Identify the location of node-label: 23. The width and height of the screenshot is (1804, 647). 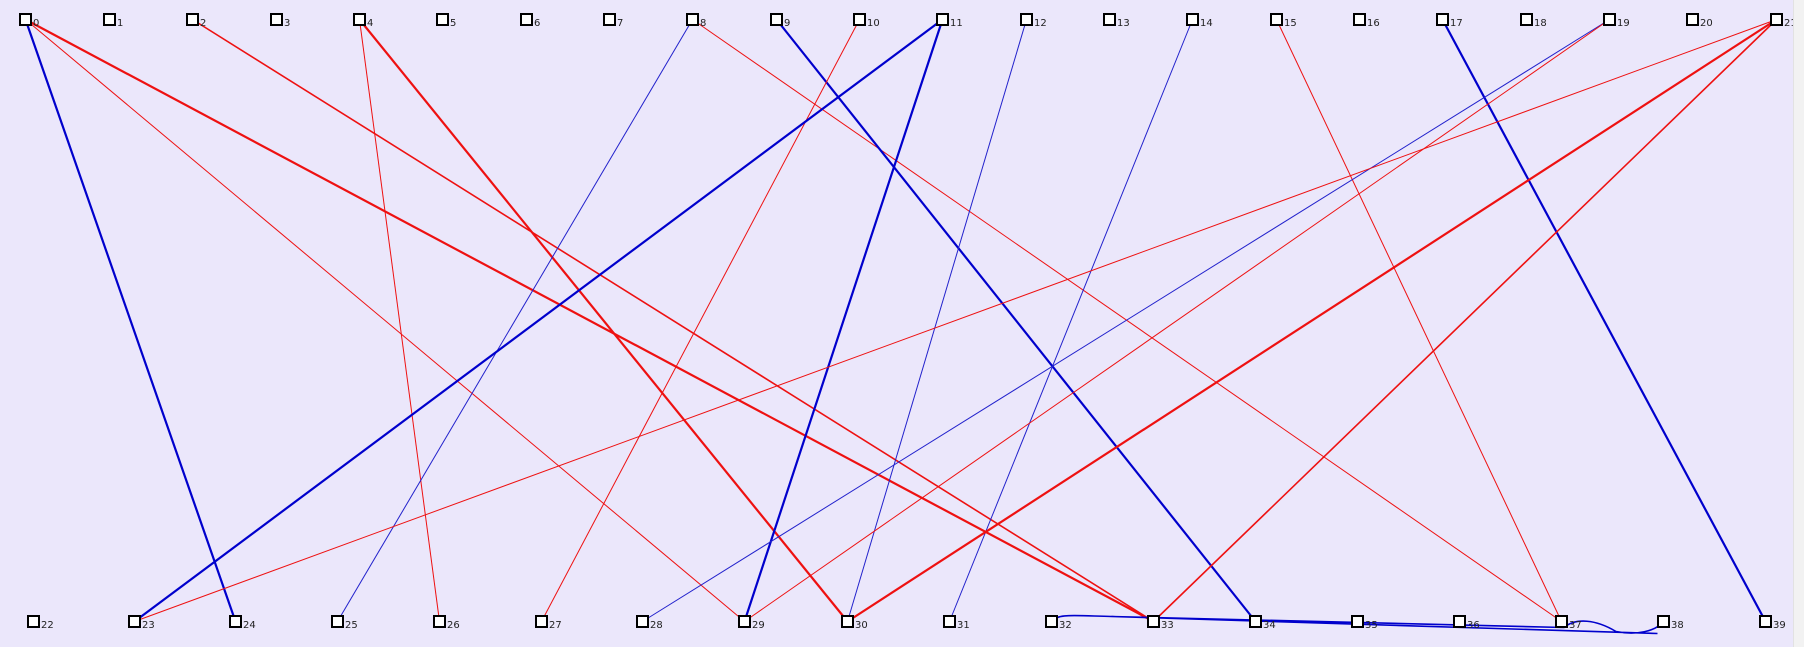
(148, 625).